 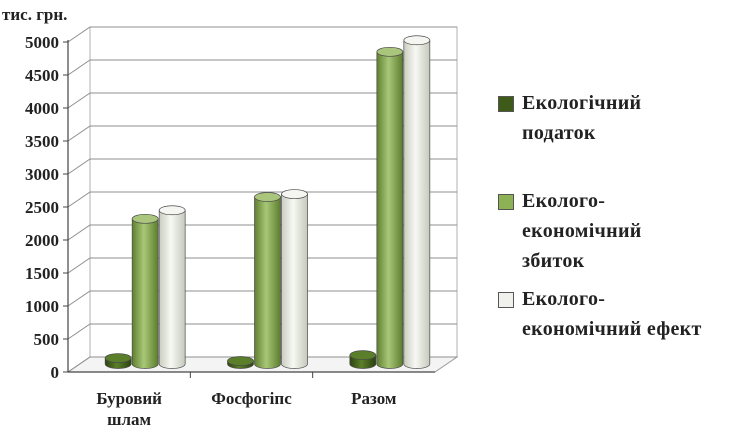 What do you see at coordinates (42, 75) in the screenshot?
I see `y-tick-label: 4500` at bounding box center [42, 75].